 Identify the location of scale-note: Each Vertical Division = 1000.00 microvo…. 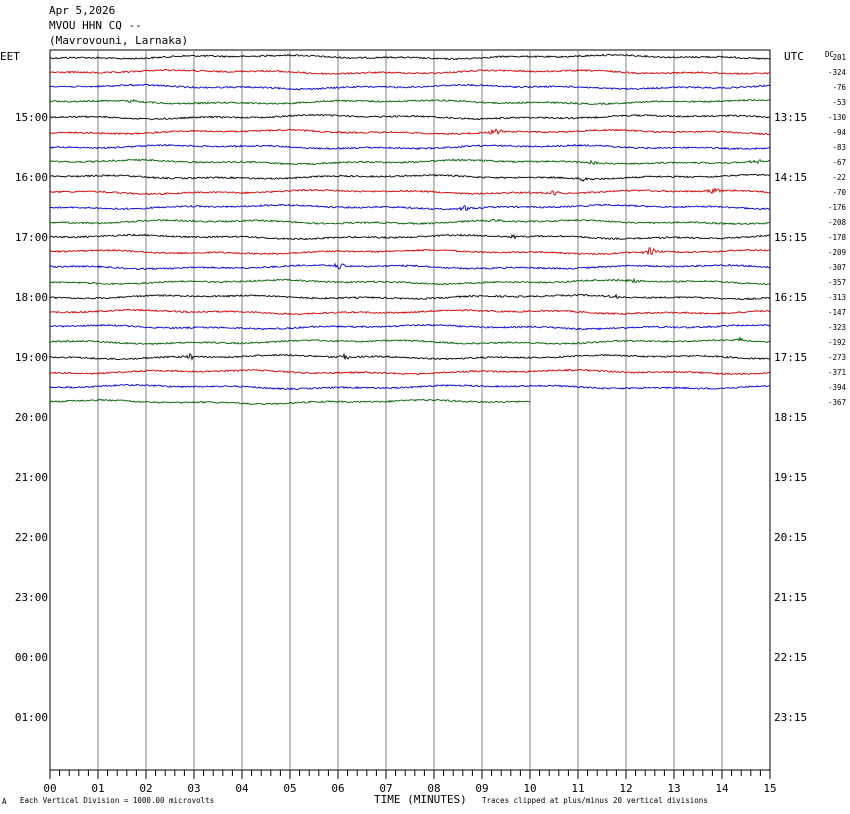
(117, 800).